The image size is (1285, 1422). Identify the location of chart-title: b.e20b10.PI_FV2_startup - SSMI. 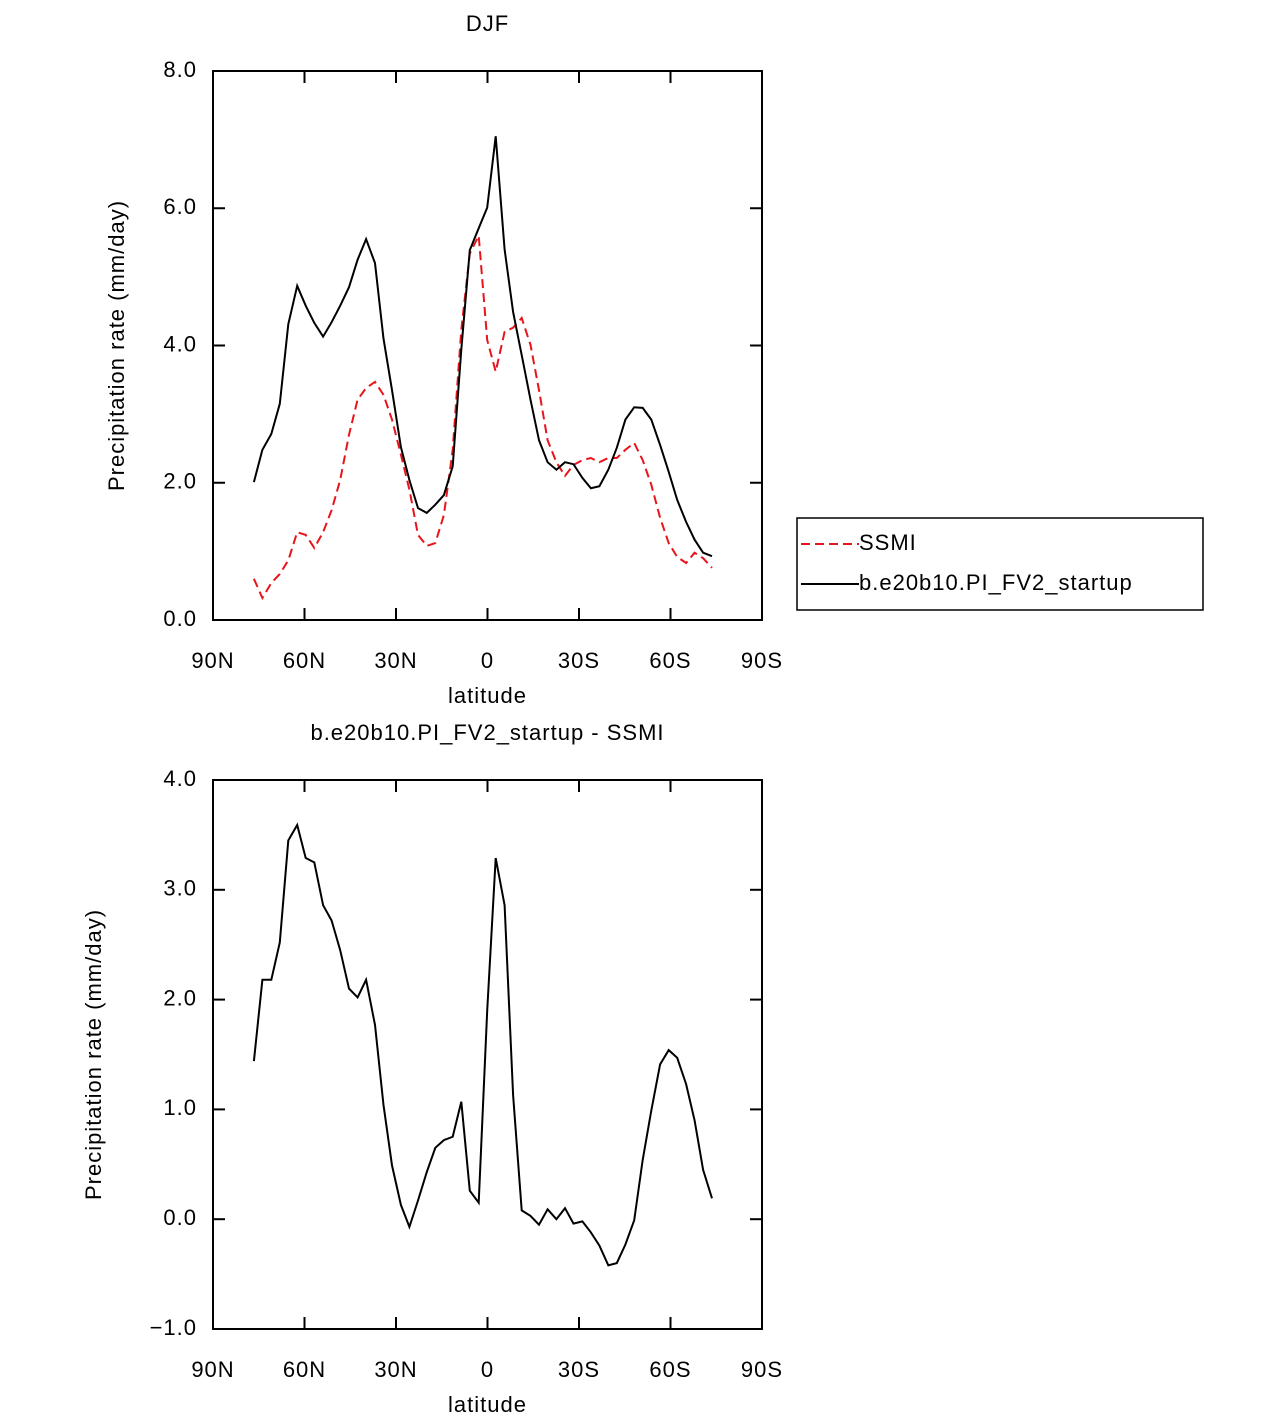
(487, 732).